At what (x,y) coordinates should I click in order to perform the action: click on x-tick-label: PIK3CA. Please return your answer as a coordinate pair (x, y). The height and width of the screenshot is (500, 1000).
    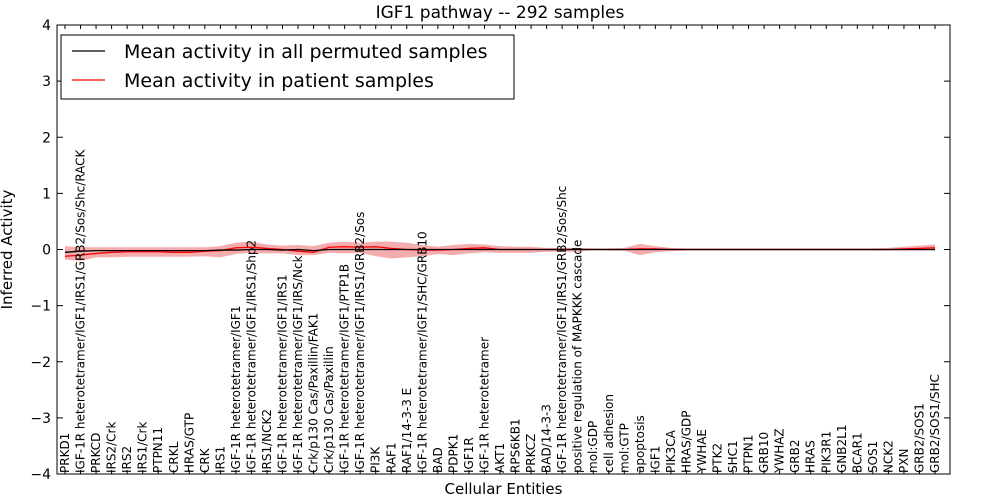
    Looking at the image, I should click on (671, 451).